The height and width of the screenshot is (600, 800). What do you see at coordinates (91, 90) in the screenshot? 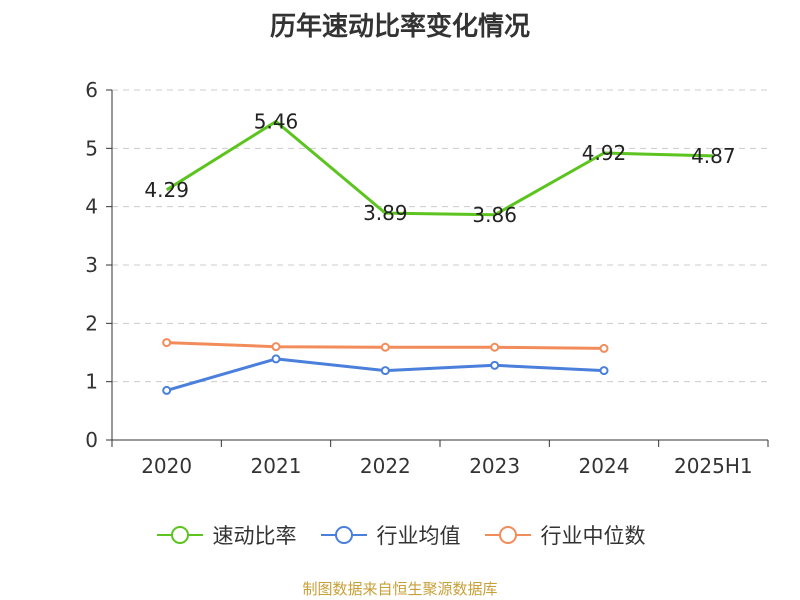
I see `y-tick-label: 6` at bounding box center [91, 90].